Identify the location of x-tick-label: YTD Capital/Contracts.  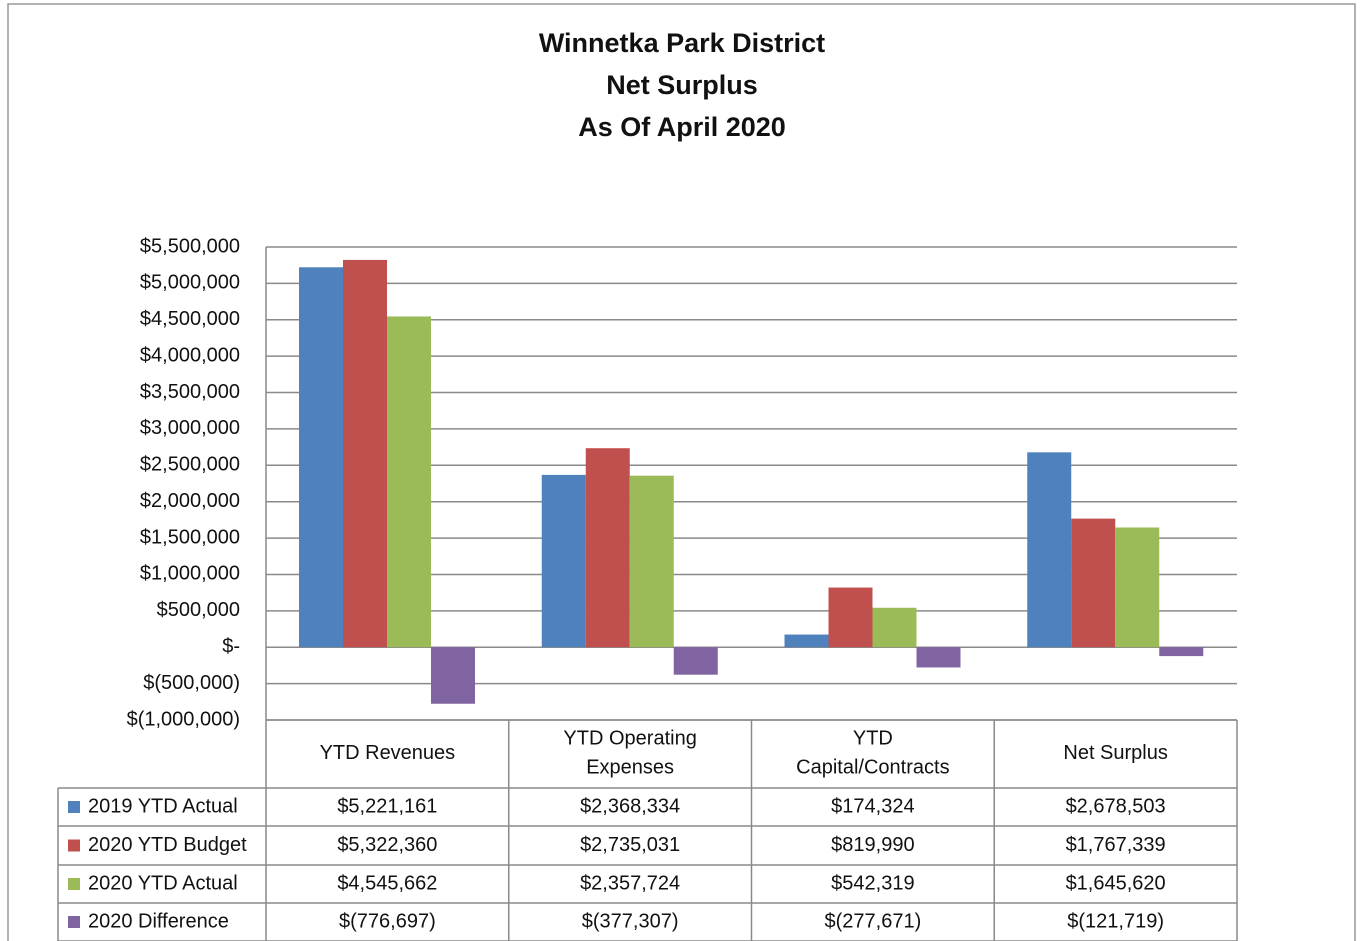
(872, 753).